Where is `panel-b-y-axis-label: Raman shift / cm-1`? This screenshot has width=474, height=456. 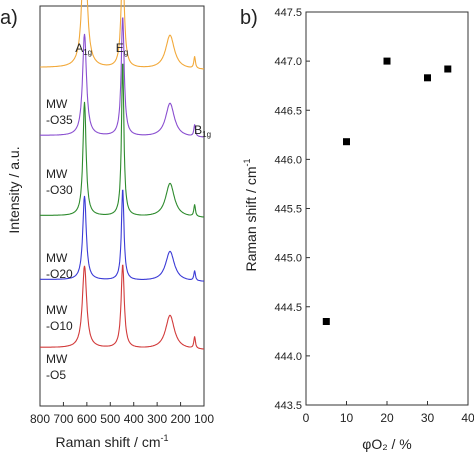
panel-b-y-axis-label: Raman shift / cm-1 is located at coordinates (250, 214).